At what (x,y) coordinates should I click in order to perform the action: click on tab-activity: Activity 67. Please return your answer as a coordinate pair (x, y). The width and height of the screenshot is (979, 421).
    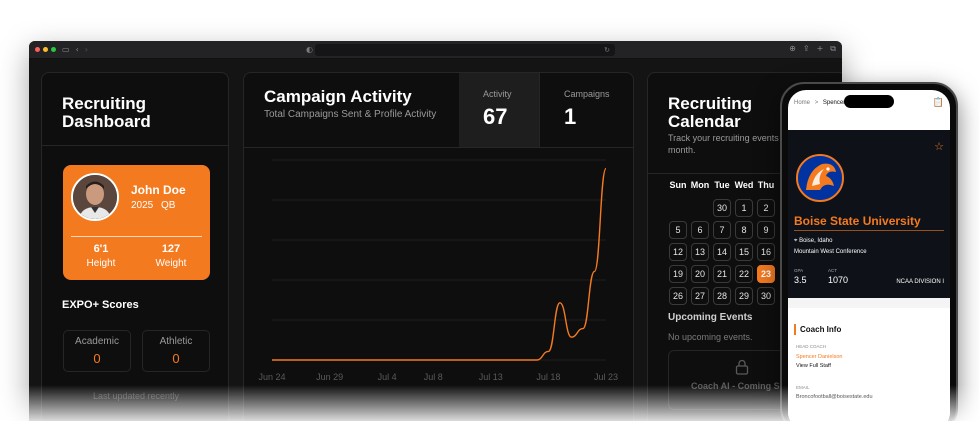
    Looking at the image, I should click on (499, 110).